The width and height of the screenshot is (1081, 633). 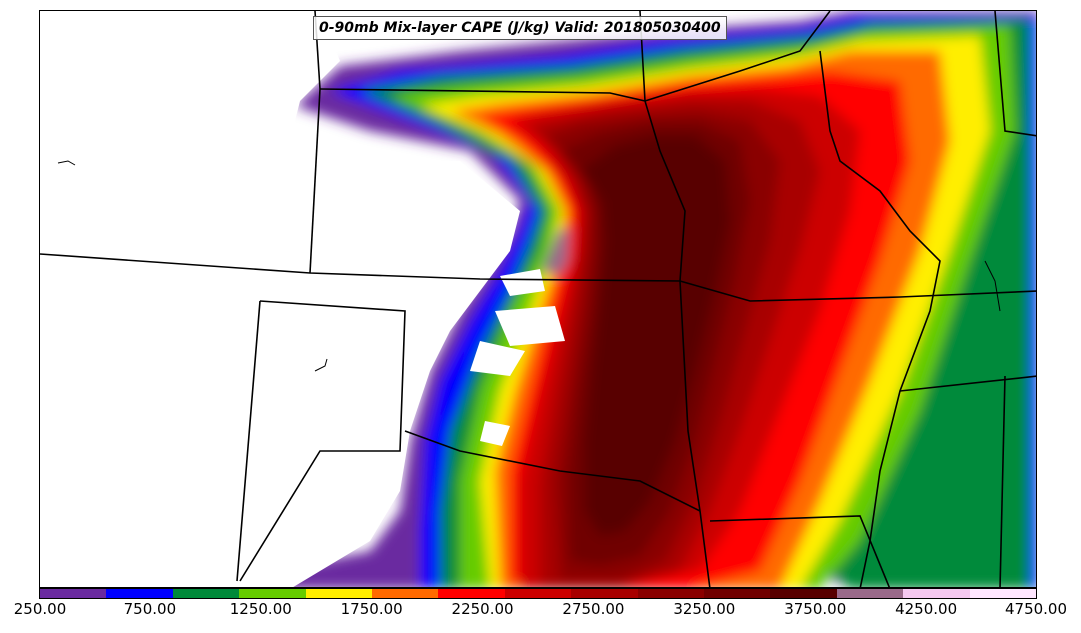 I want to click on colorbar-tick-label: 1750.00, so click(x=371, y=609).